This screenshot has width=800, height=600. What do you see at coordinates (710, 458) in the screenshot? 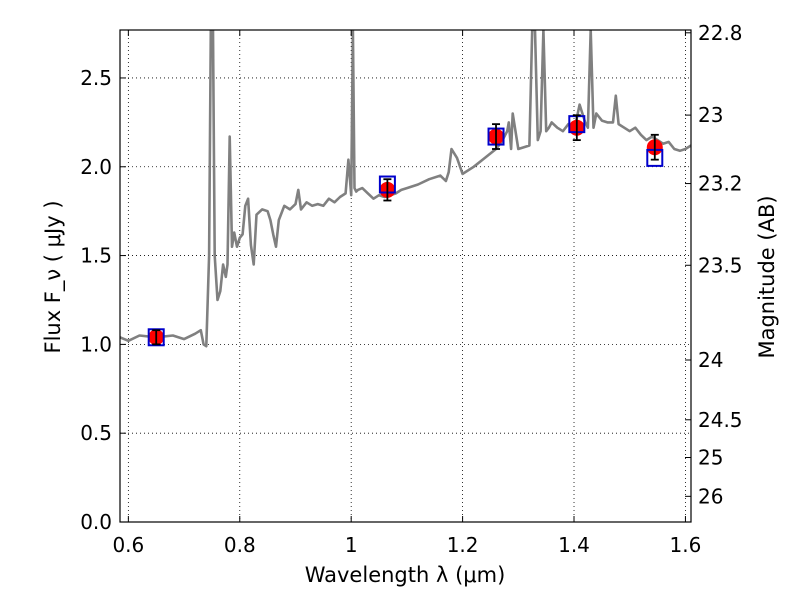
I see `mag-tick-label: 25` at bounding box center [710, 458].